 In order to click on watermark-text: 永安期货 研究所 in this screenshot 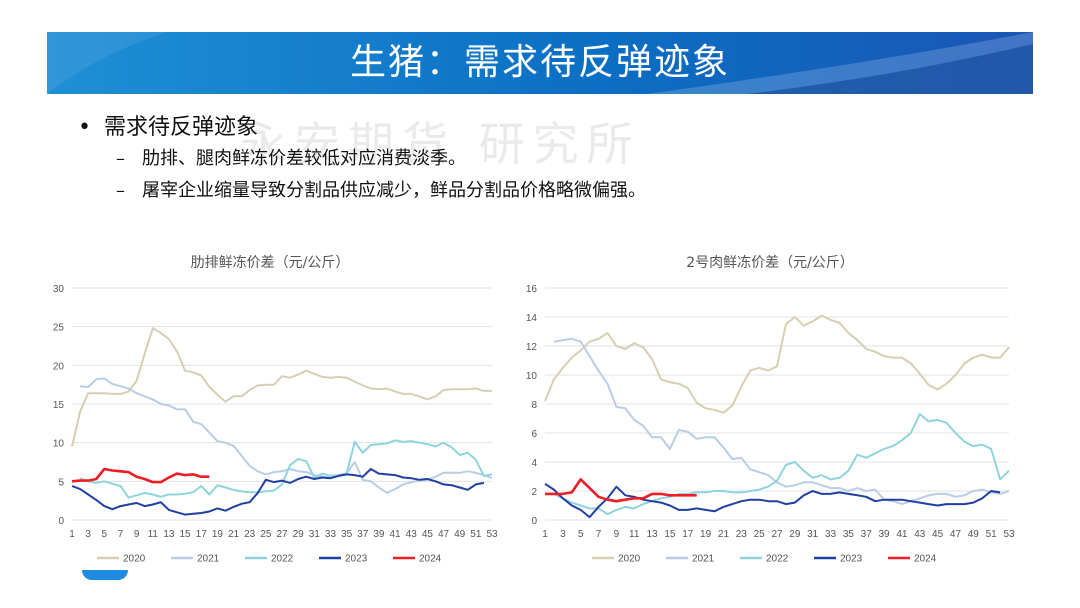, I will do `click(440, 144)`.